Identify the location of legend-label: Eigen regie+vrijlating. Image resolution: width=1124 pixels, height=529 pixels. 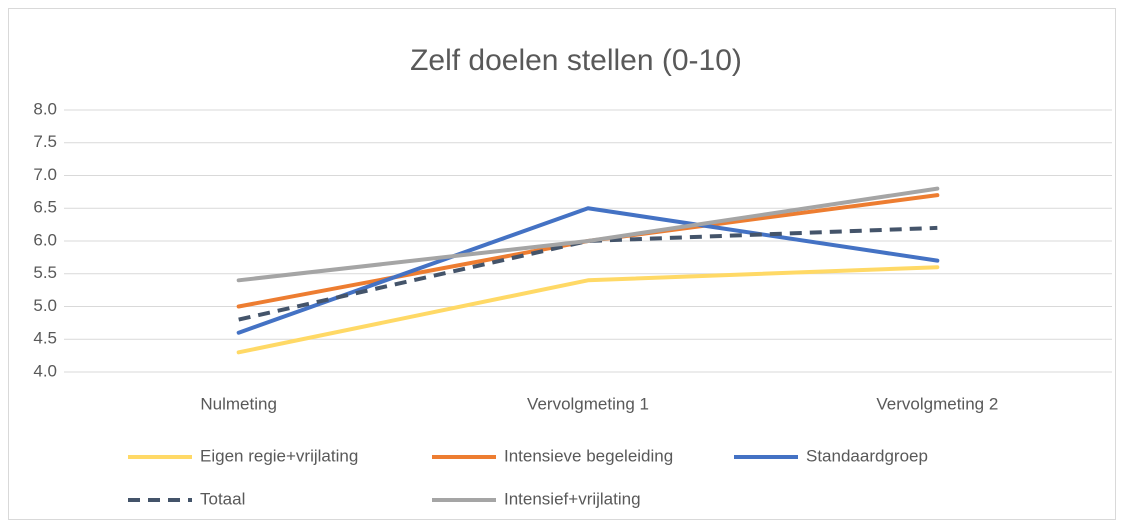
(279, 455).